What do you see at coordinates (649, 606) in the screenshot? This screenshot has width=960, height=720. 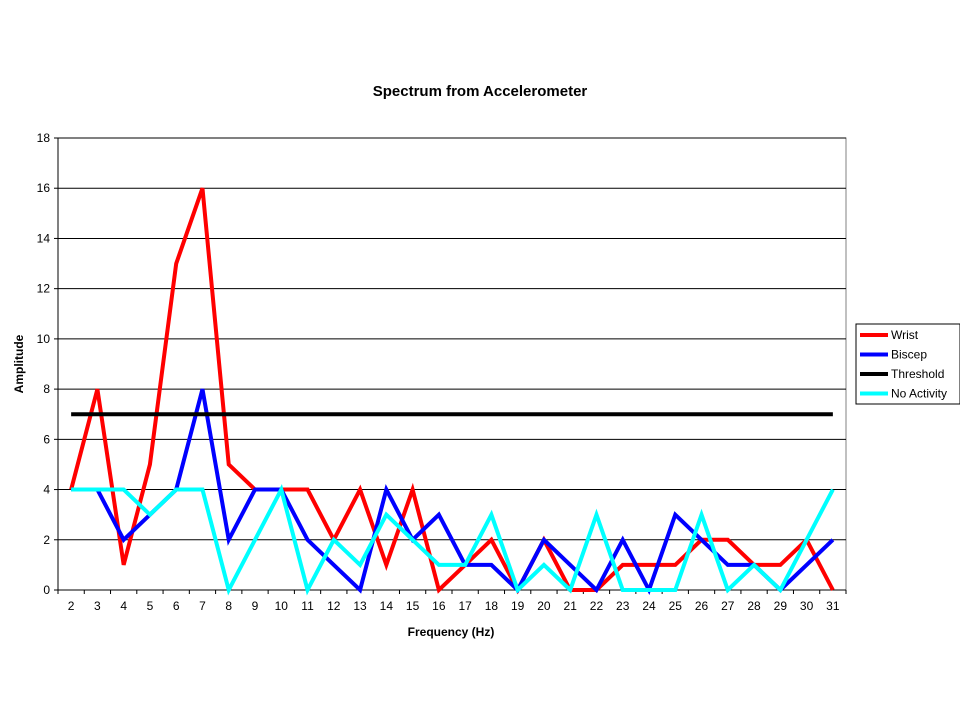 I see `x-tick-label: 24` at bounding box center [649, 606].